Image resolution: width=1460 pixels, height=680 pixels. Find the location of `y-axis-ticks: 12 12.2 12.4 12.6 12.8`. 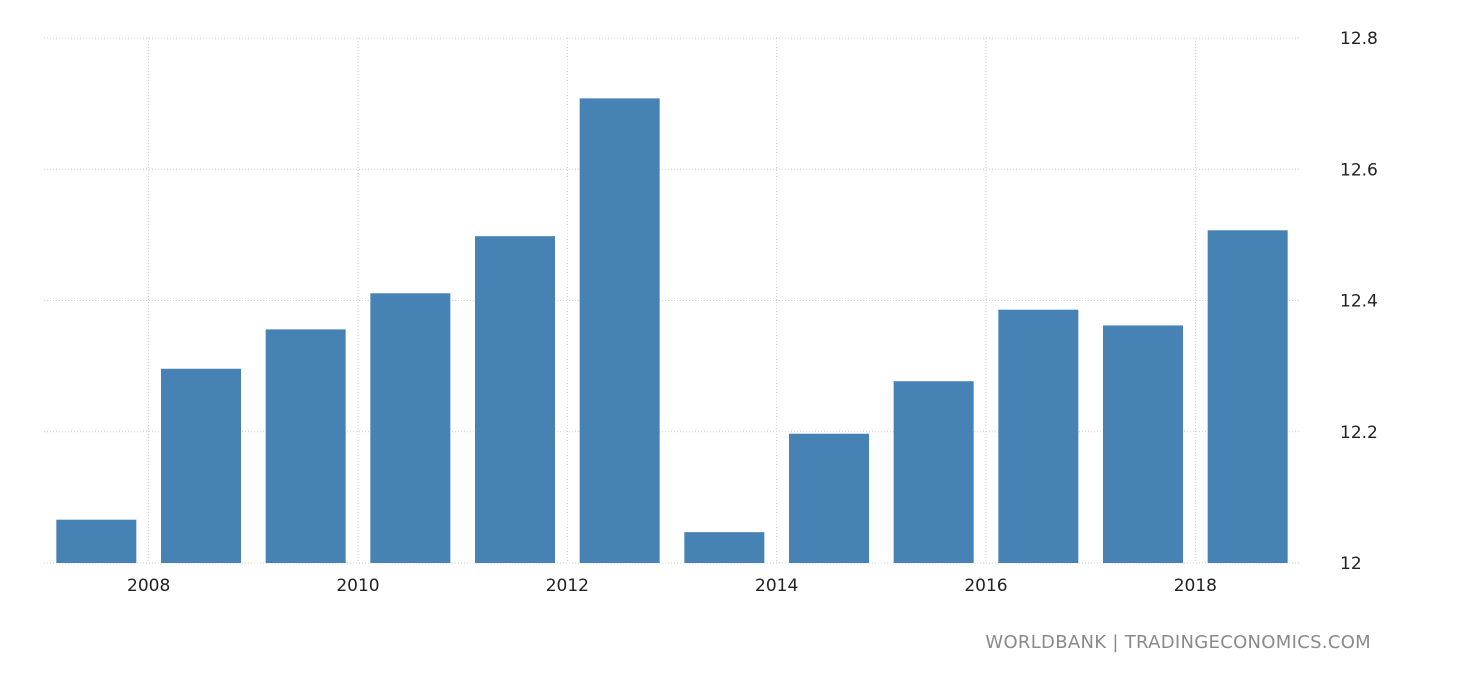

y-axis-ticks: 12 12.2 12.4 12.6 12.8 is located at coordinates (1359, 301).